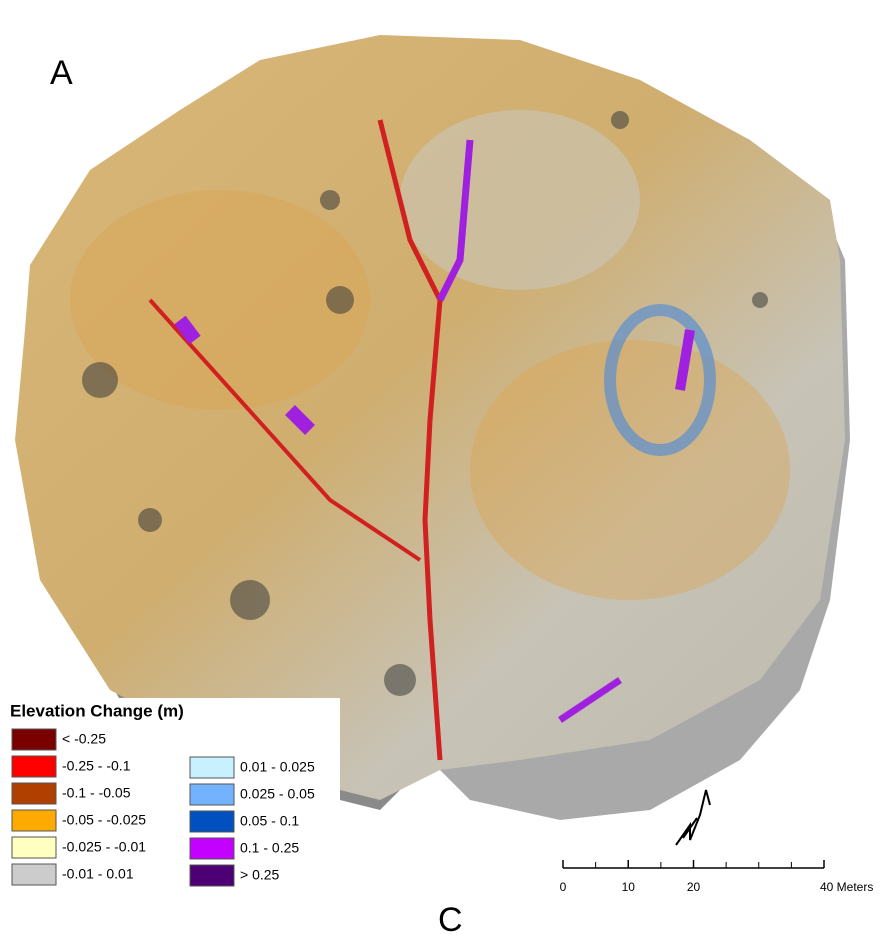  I want to click on scale-label: 10, so click(629, 887).